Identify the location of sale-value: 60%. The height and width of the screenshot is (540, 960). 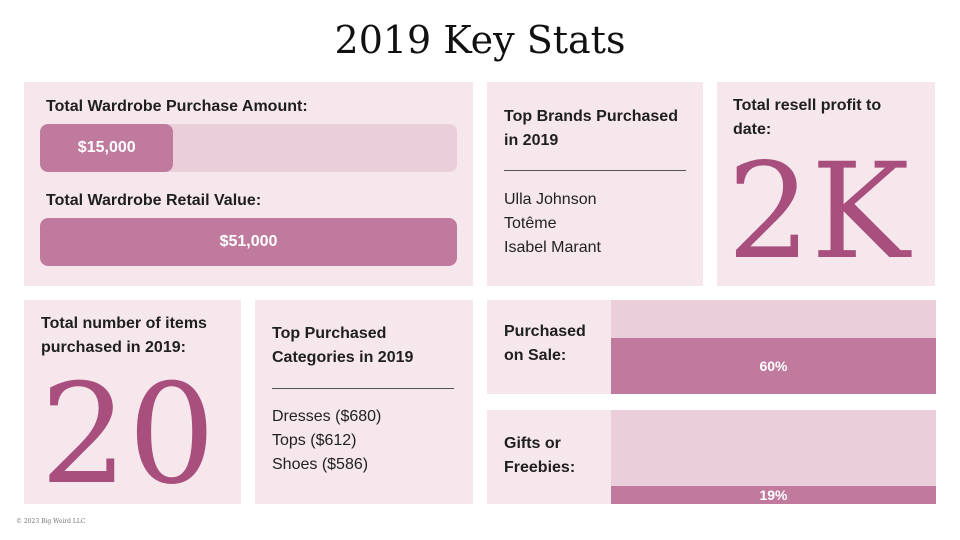
(773, 365).